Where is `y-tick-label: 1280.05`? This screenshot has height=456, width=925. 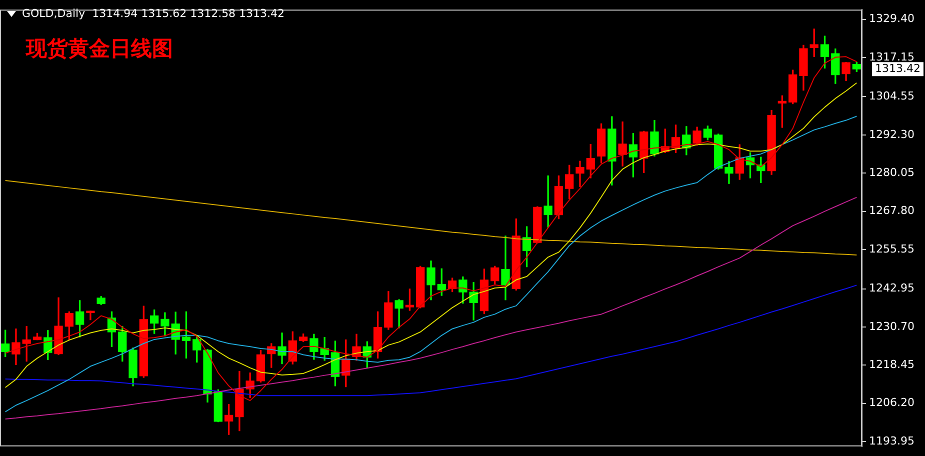 y-tick-label: 1280.05 is located at coordinates (891, 172).